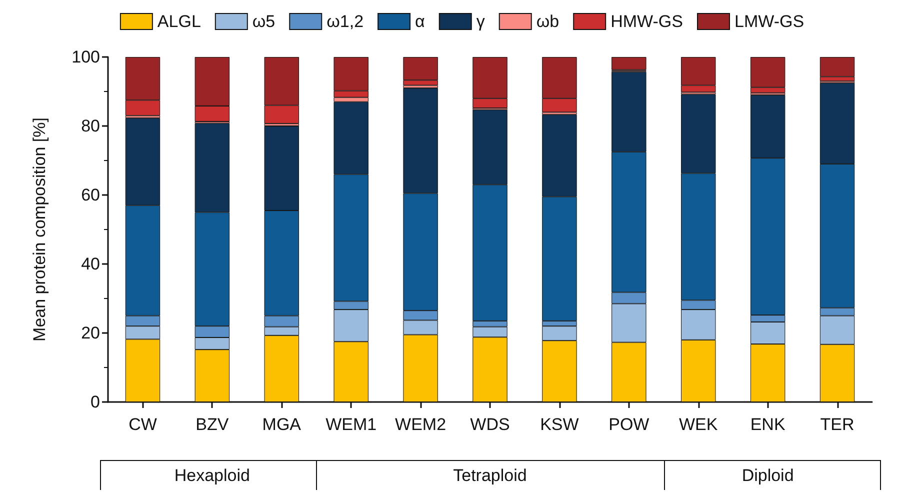  What do you see at coordinates (90, 126) in the screenshot?
I see `y-tick-label: 80` at bounding box center [90, 126].